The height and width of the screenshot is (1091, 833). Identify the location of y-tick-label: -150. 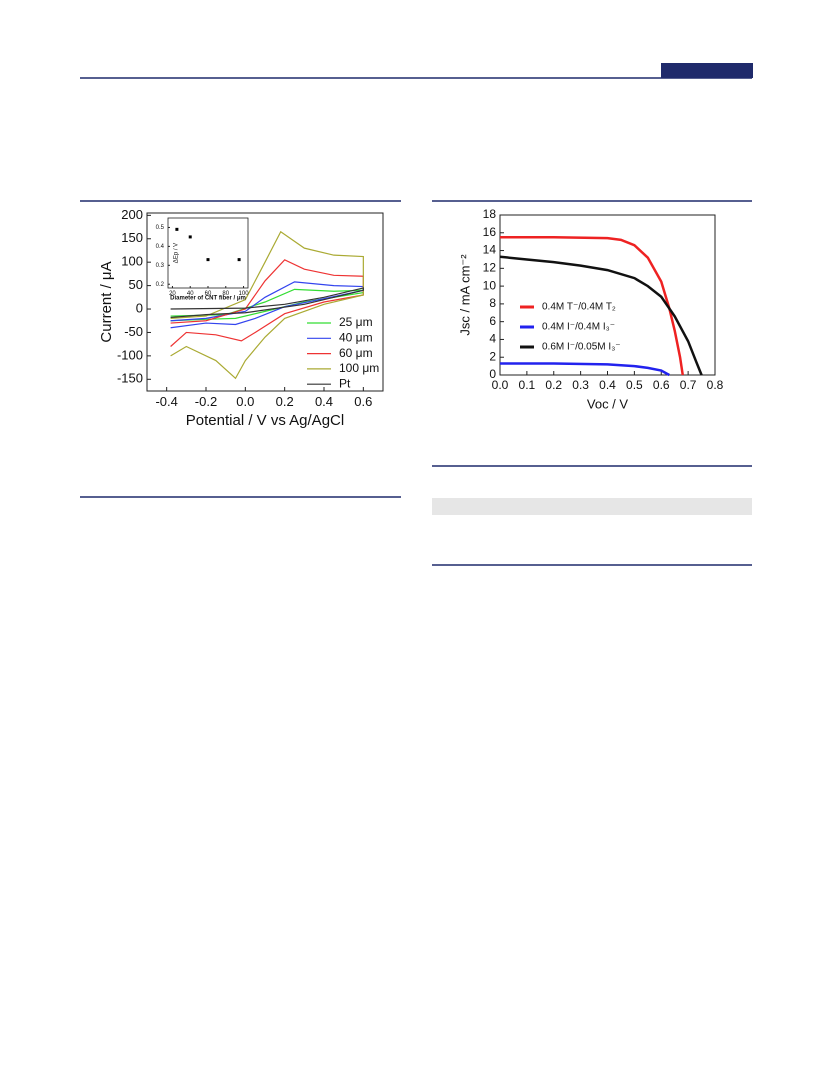
(130, 378).